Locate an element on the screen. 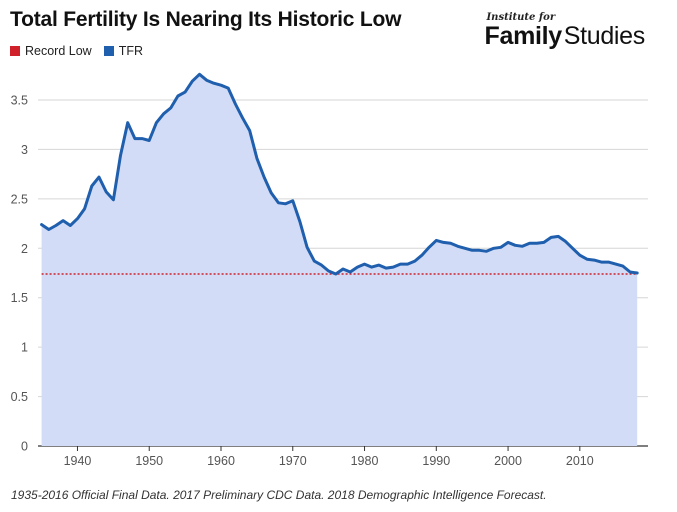  y-tick-label: 2 is located at coordinates (24, 249).